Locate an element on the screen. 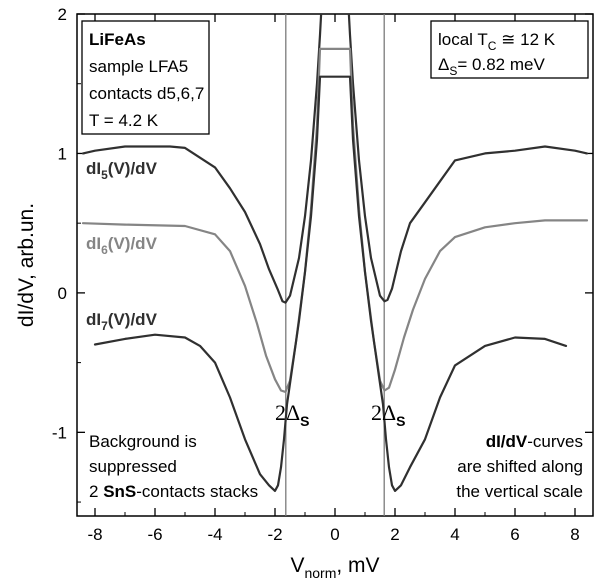 The image size is (596, 581). y-axis-title: dI/dV, arb.un. is located at coordinates (26, 265).